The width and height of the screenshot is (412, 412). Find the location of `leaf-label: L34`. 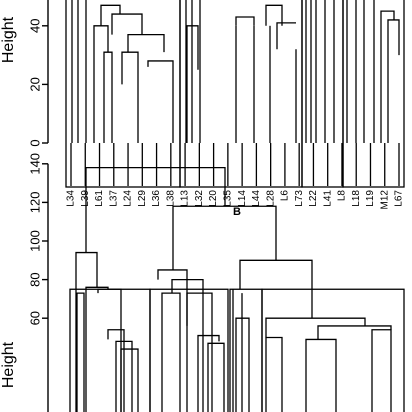

leaf-label: L34 is located at coordinates (71, 198).